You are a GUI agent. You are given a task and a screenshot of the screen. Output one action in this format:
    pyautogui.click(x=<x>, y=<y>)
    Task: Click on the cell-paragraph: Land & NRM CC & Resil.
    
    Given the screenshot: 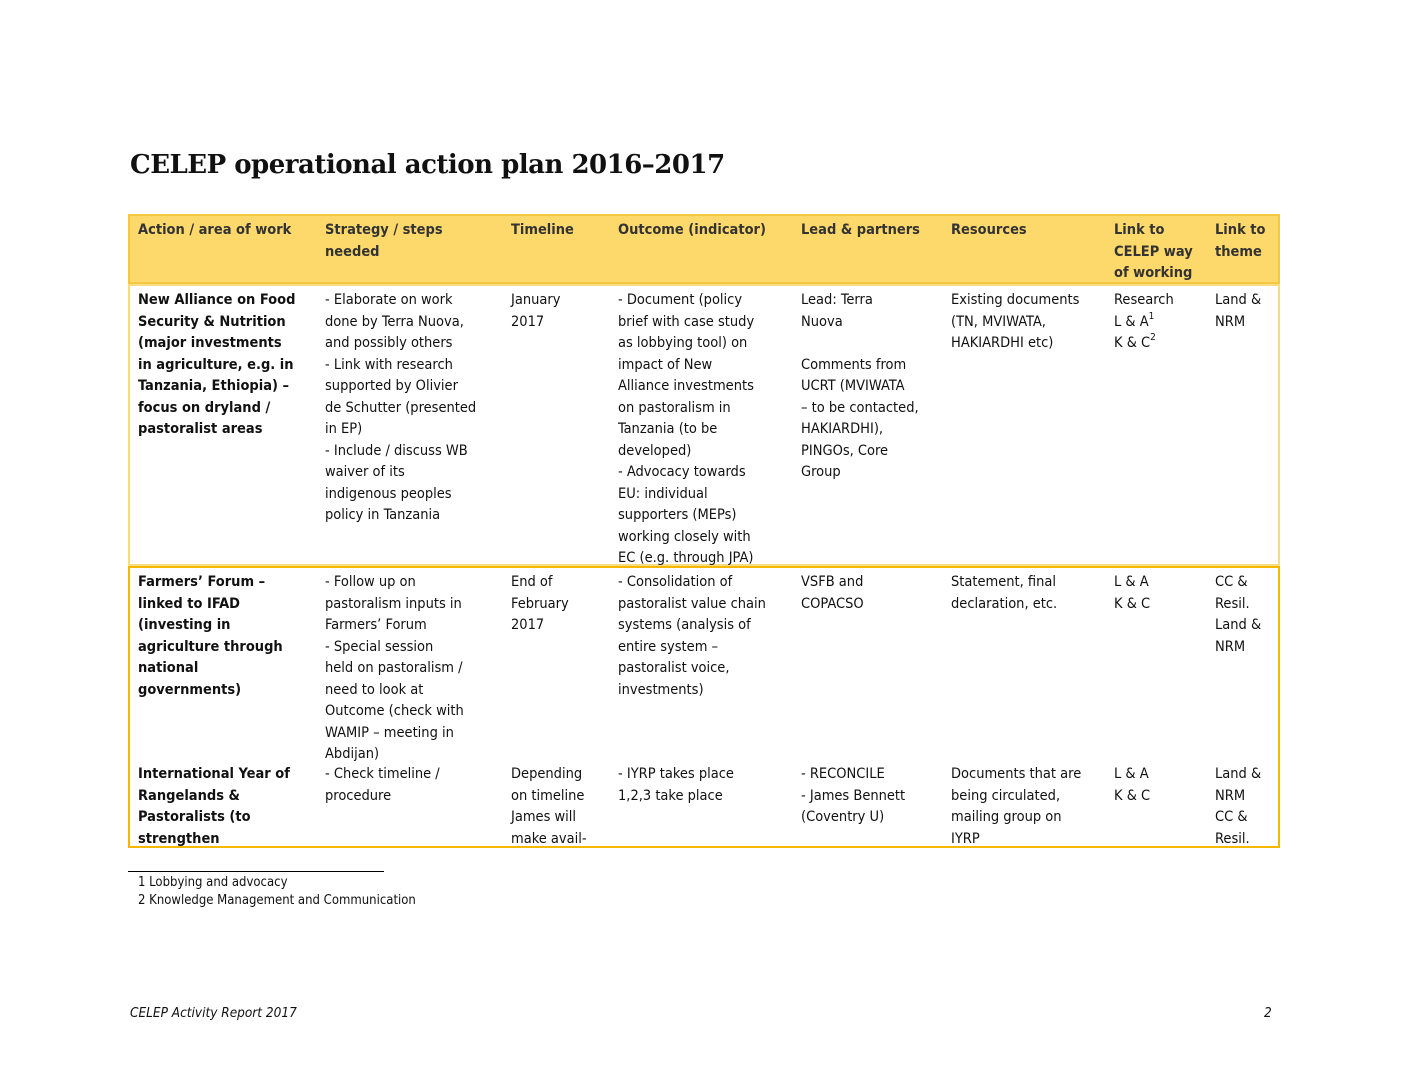 What is the action you would take?
    pyautogui.click(x=1238, y=807)
    